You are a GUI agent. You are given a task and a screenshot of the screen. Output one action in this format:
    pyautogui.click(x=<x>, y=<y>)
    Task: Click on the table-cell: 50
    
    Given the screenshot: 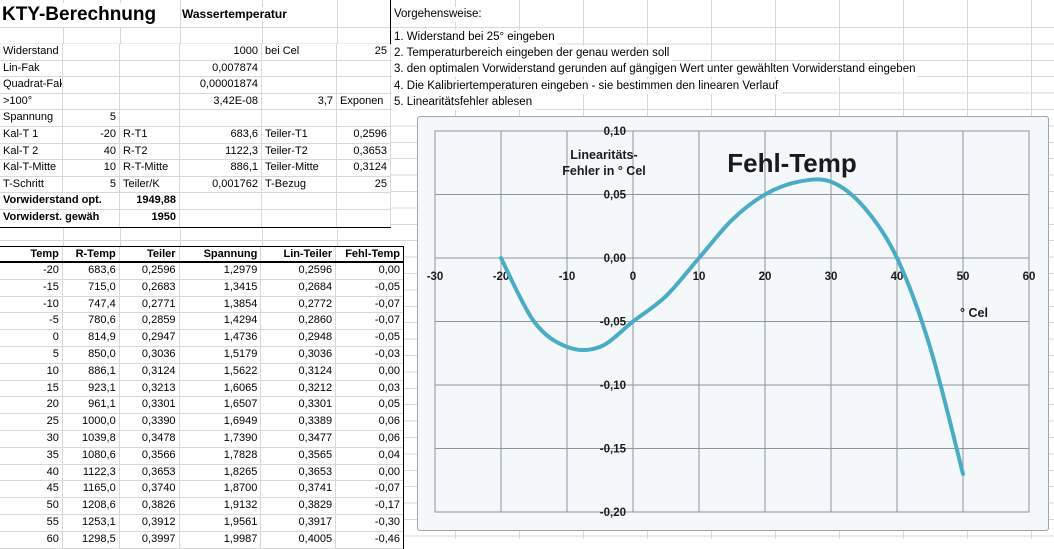 What is the action you would take?
    pyautogui.click(x=31, y=506)
    